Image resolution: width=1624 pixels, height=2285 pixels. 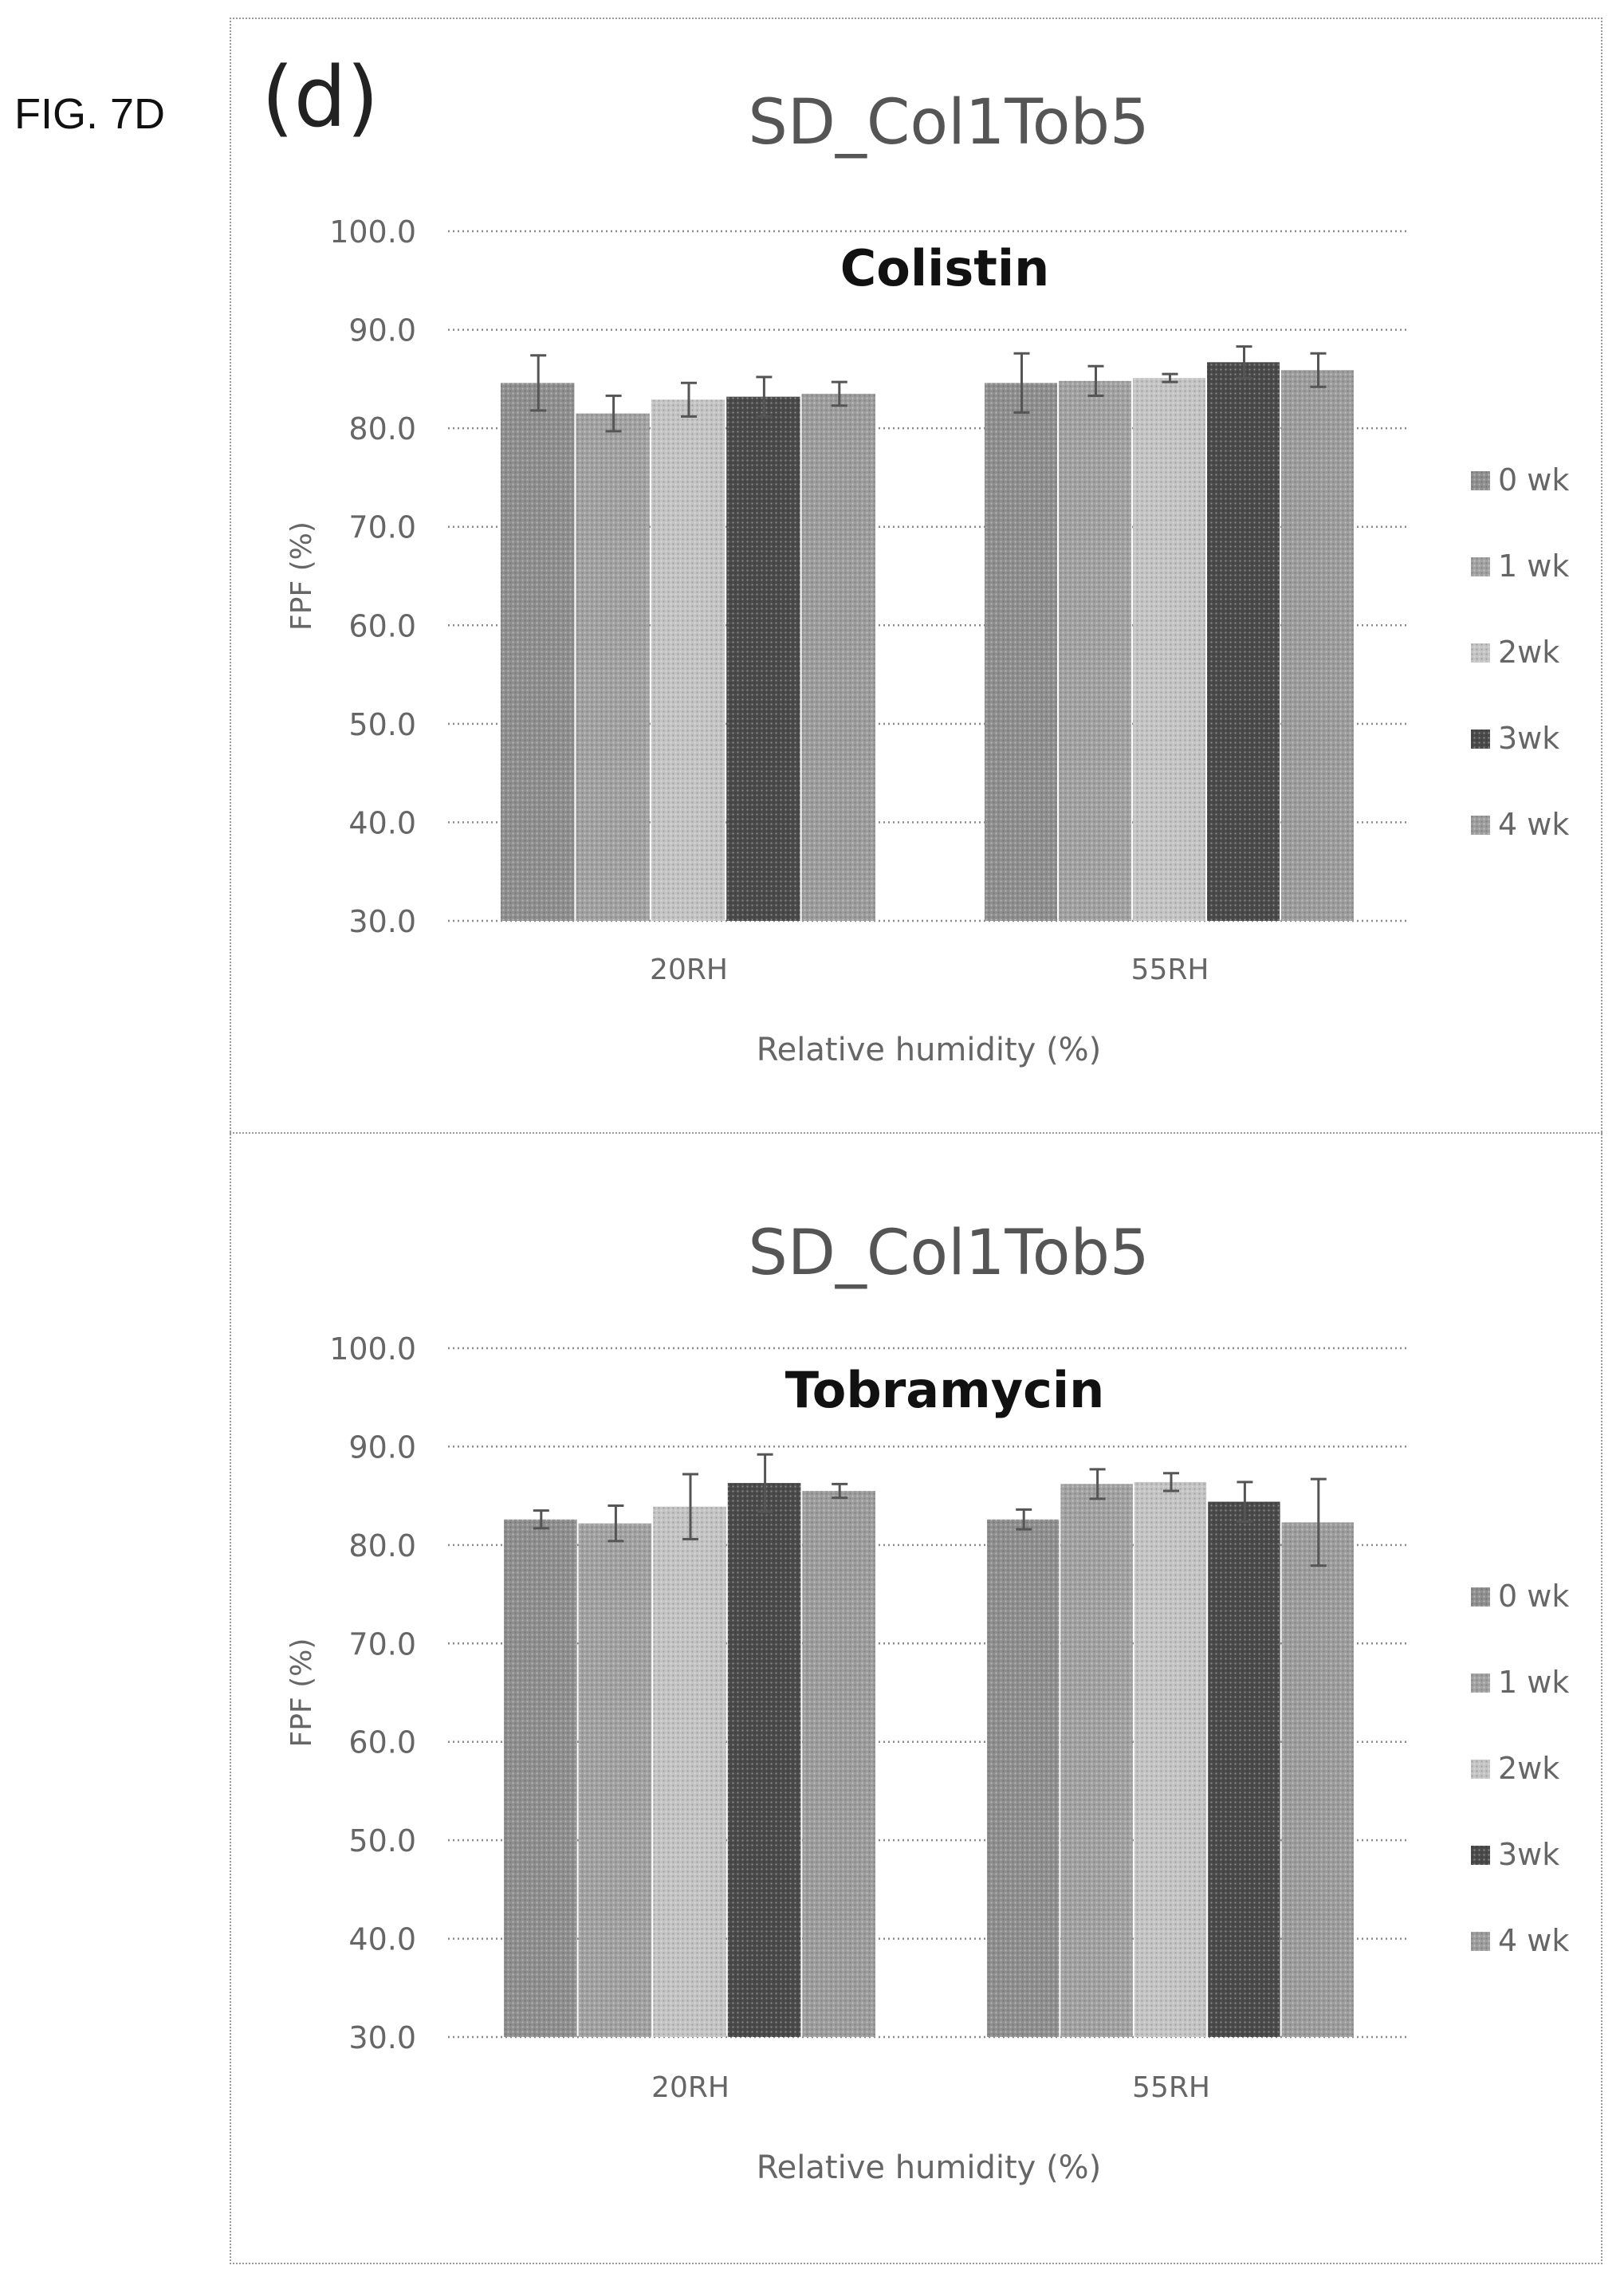 I want to click on chart-subtitle: Colistin, so click(x=945, y=268).